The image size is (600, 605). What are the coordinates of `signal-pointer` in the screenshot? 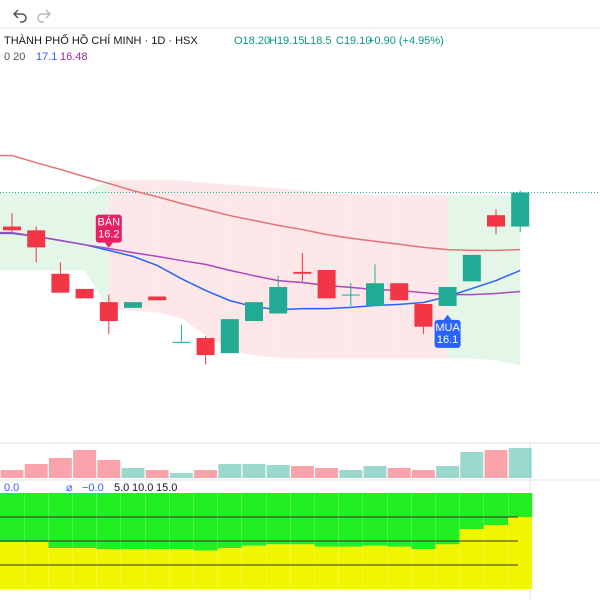 It's located at (447, 317).